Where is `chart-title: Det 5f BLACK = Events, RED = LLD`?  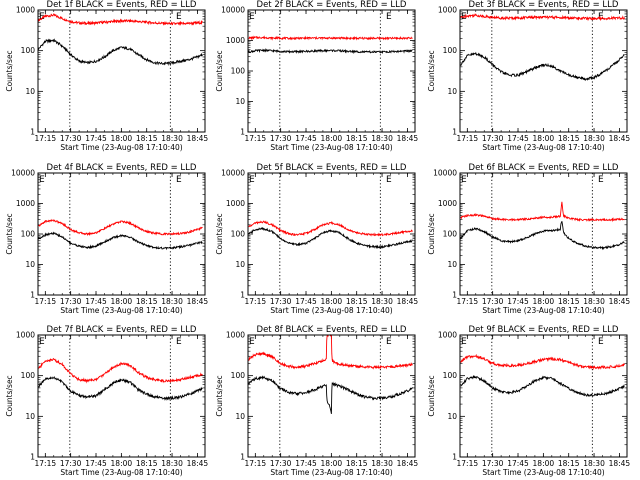 chart-title: Det 5f BLACK = Events, RED = LLD is located at coordinates (332, 168).